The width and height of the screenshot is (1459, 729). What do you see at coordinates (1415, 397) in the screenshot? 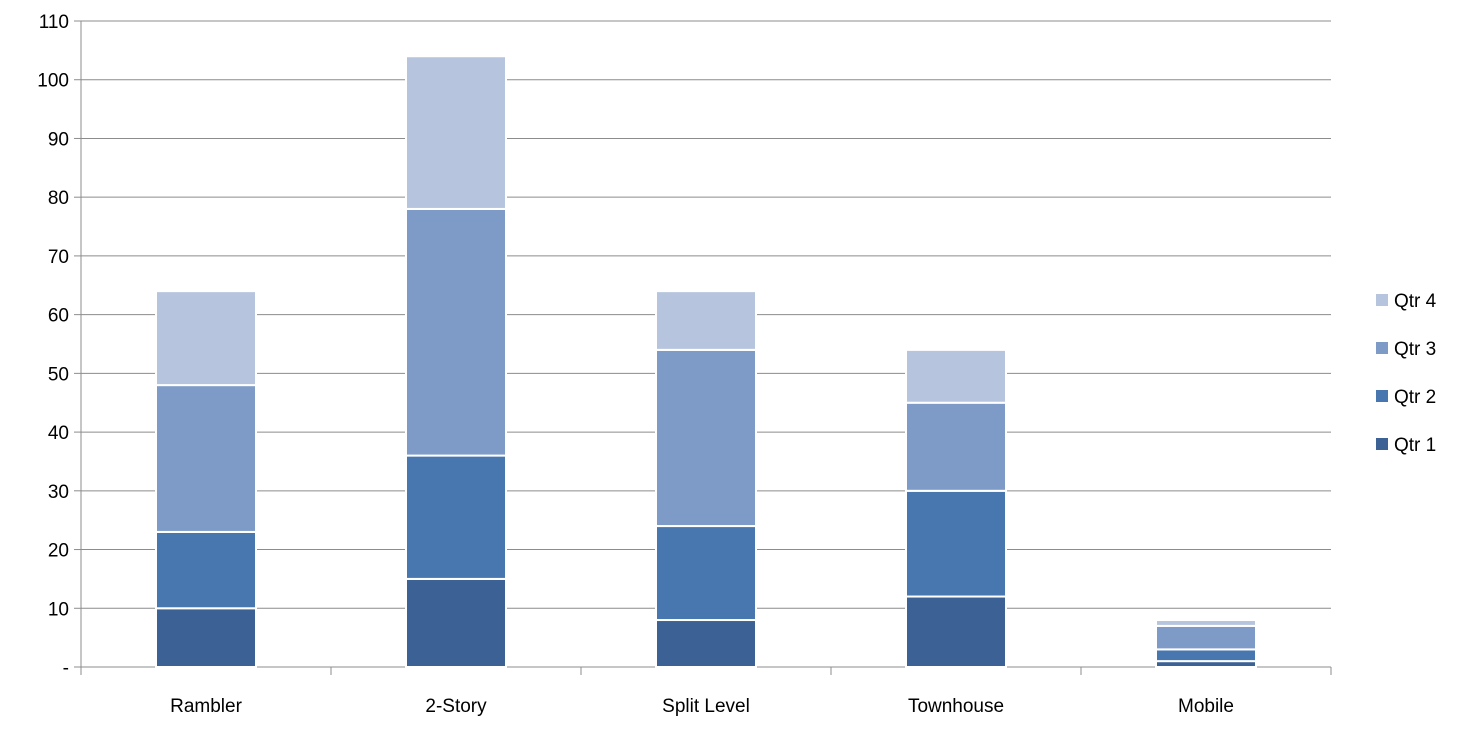
I see `legend-label-qtr-2: Qtr 2` at bounding box center [1415, 397].